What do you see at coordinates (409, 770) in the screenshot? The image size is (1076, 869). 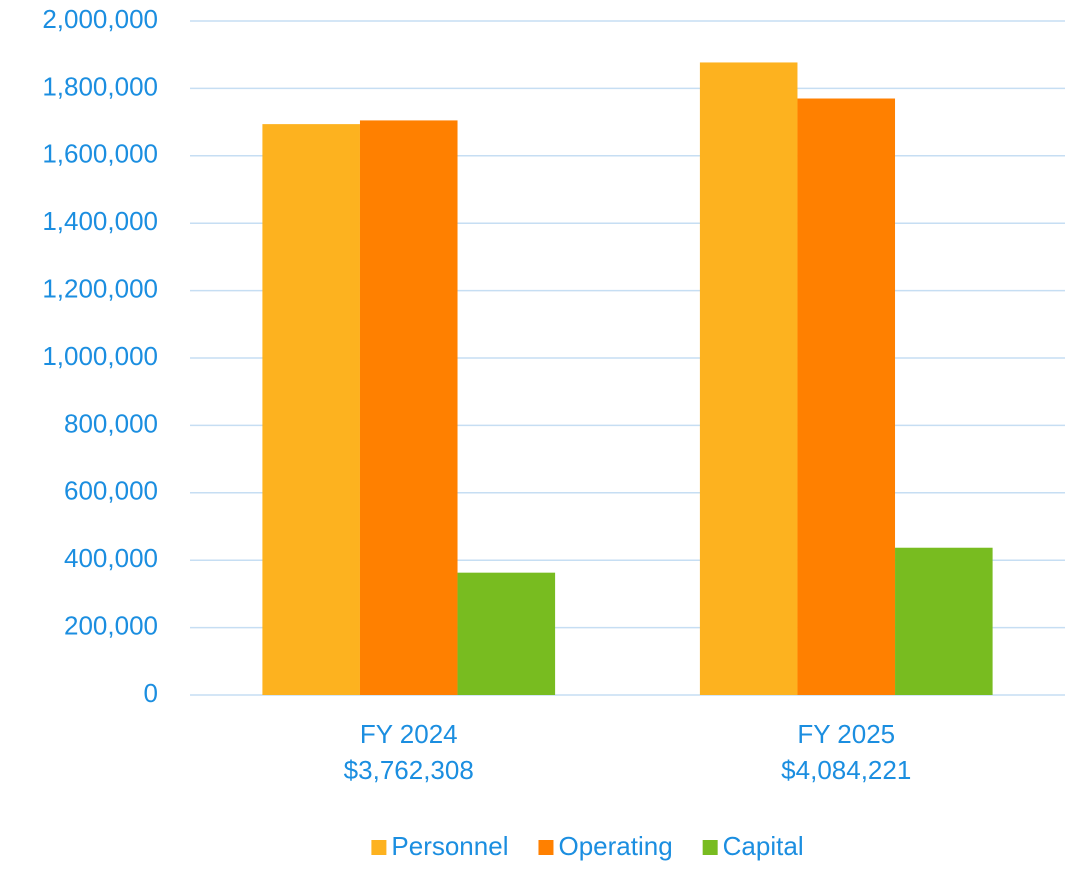 I see `x-tick-label: $3,762,308` at bounding box center [409, 770].